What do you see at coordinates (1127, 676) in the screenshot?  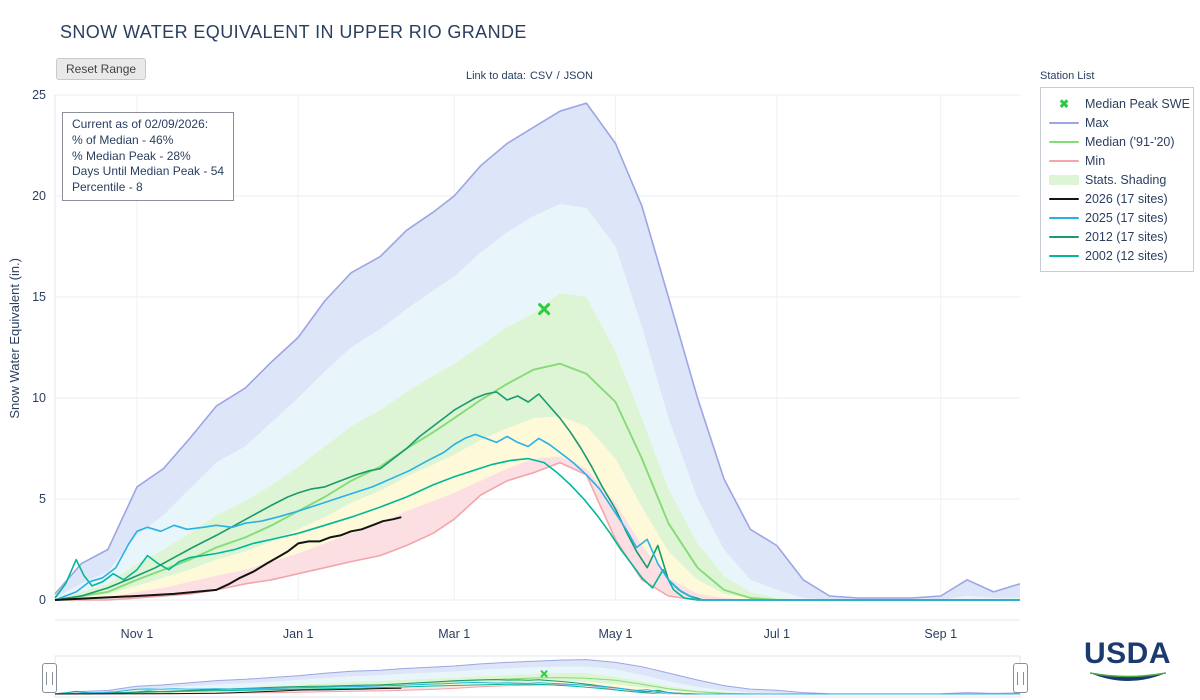 I see `usda-swoosh-icon` at bounding box center [1127, 676].